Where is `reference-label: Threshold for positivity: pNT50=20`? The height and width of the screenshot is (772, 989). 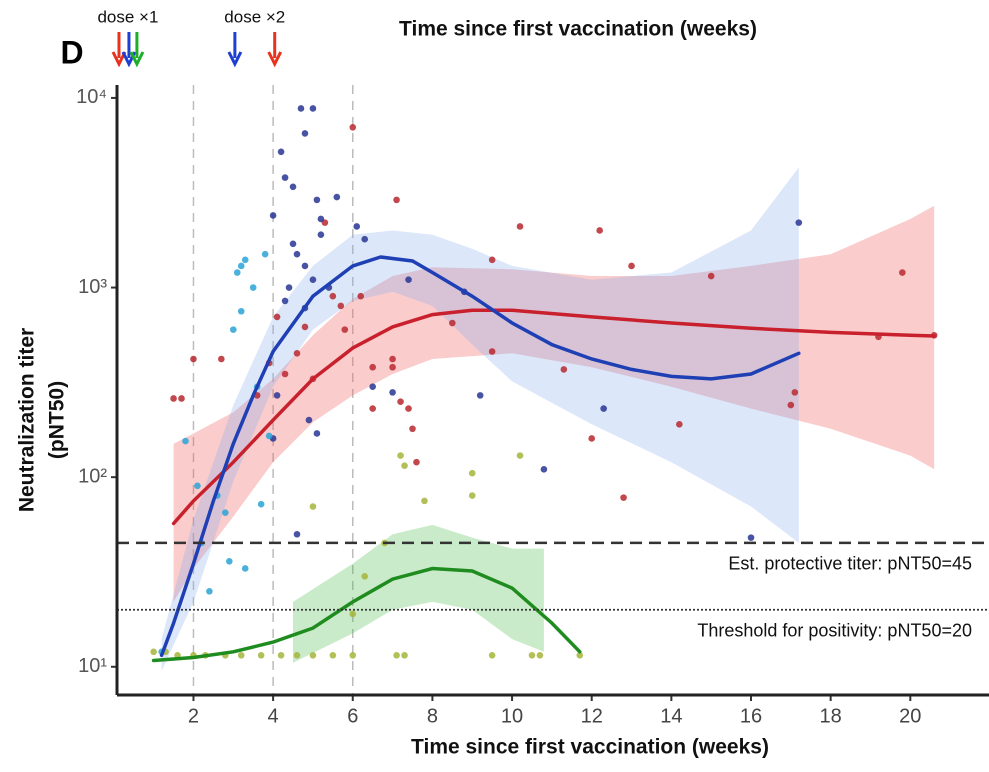
reference-label: Threshold for positivity: pNT50=20 is located at coordinates (834, 630).